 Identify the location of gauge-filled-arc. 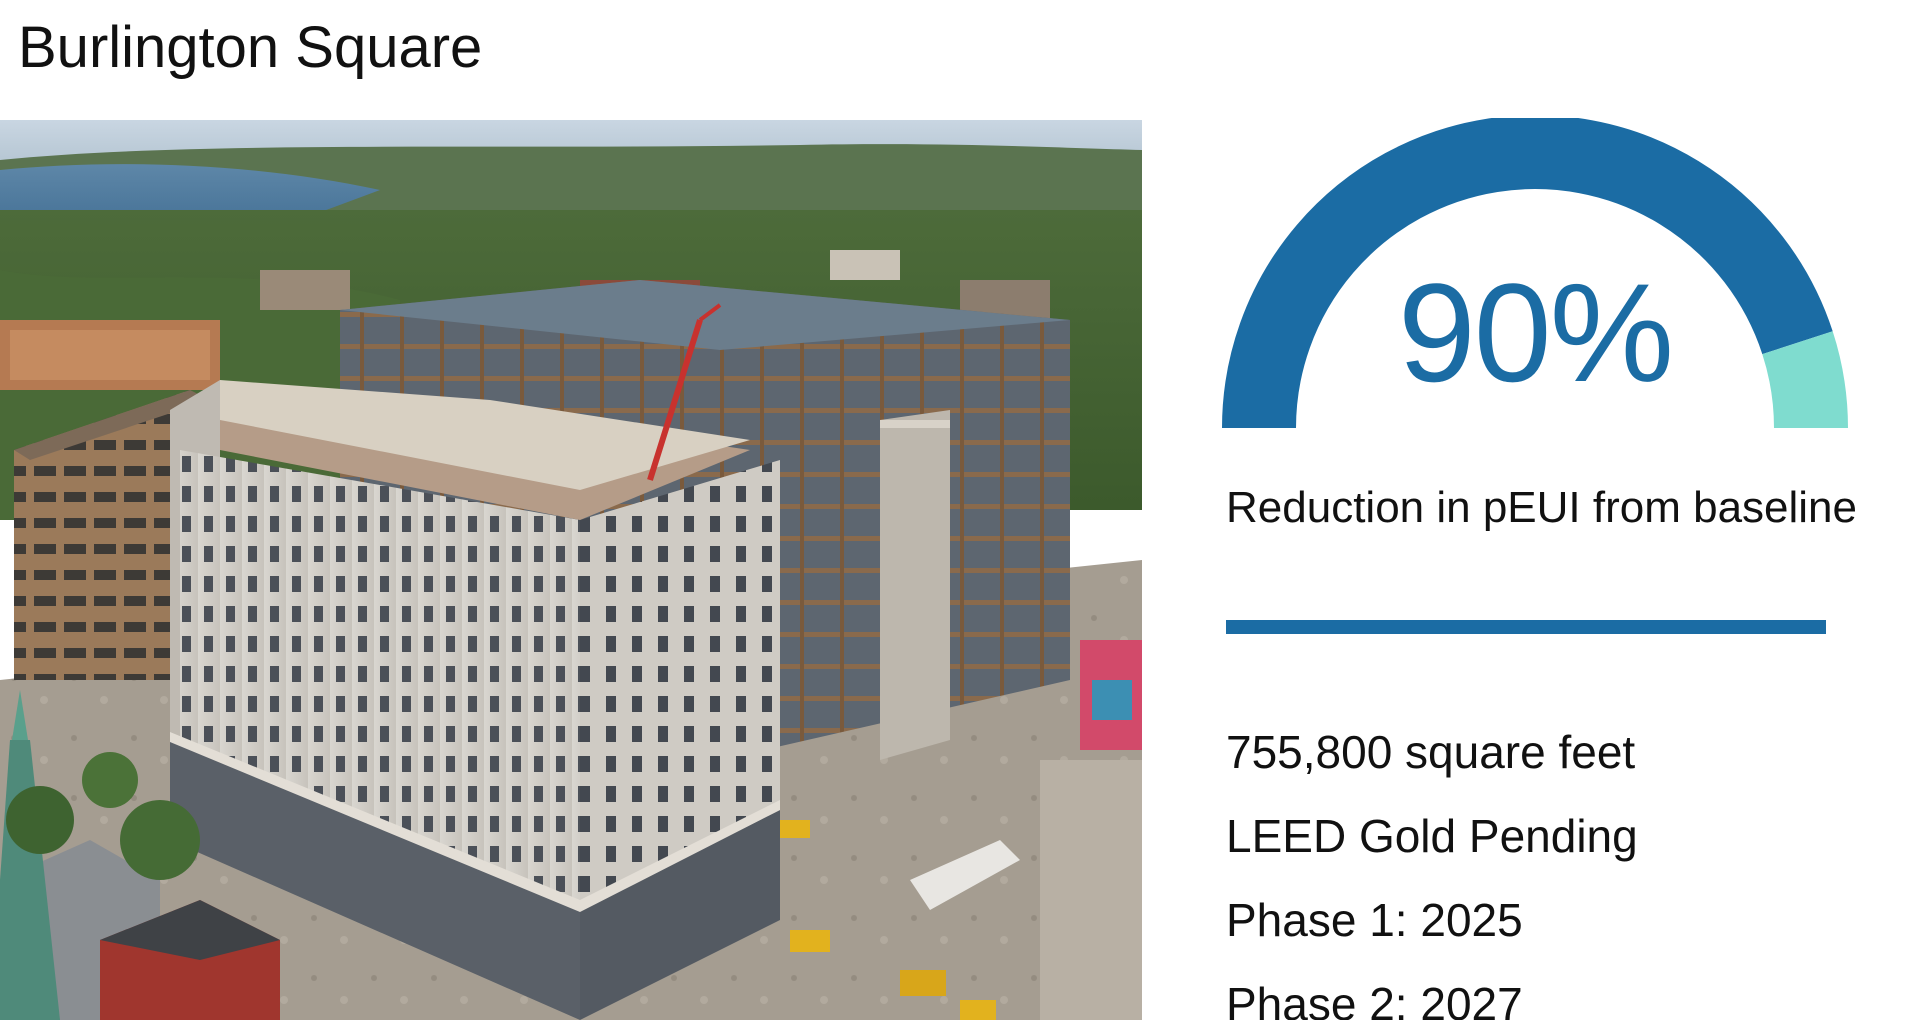
(1527, 272).